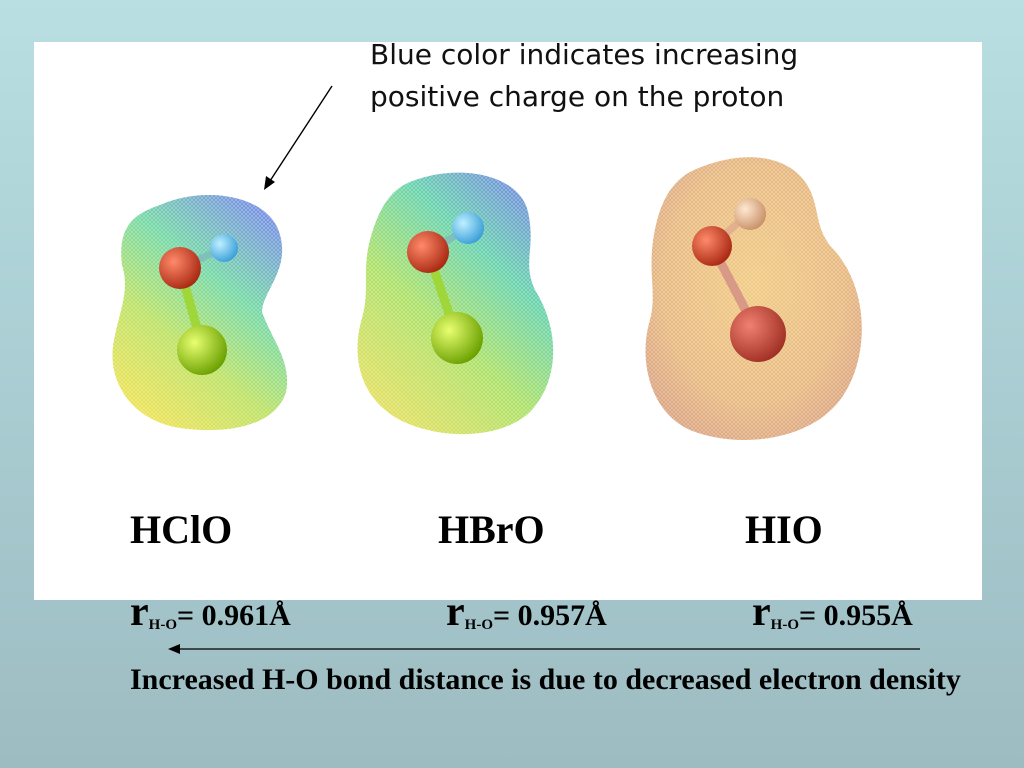 The image size is (1024, 768). What do you see at coordinates (455, 303) in the screenshot?
I see `hbro-model` at bounding box center [455, 303].